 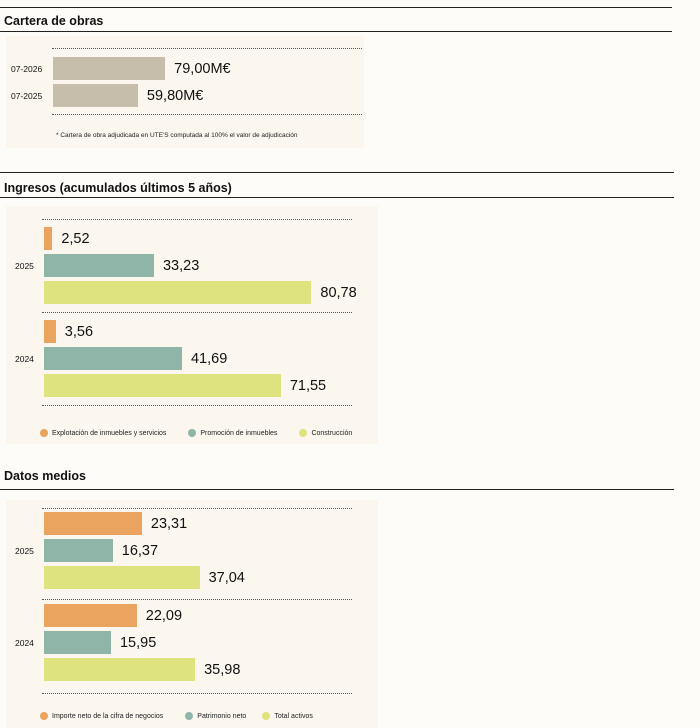 What do you see at coordinates (336, 31) in the screenshot?
I see `cartera-title-rule` at bounding box center [336, 31].